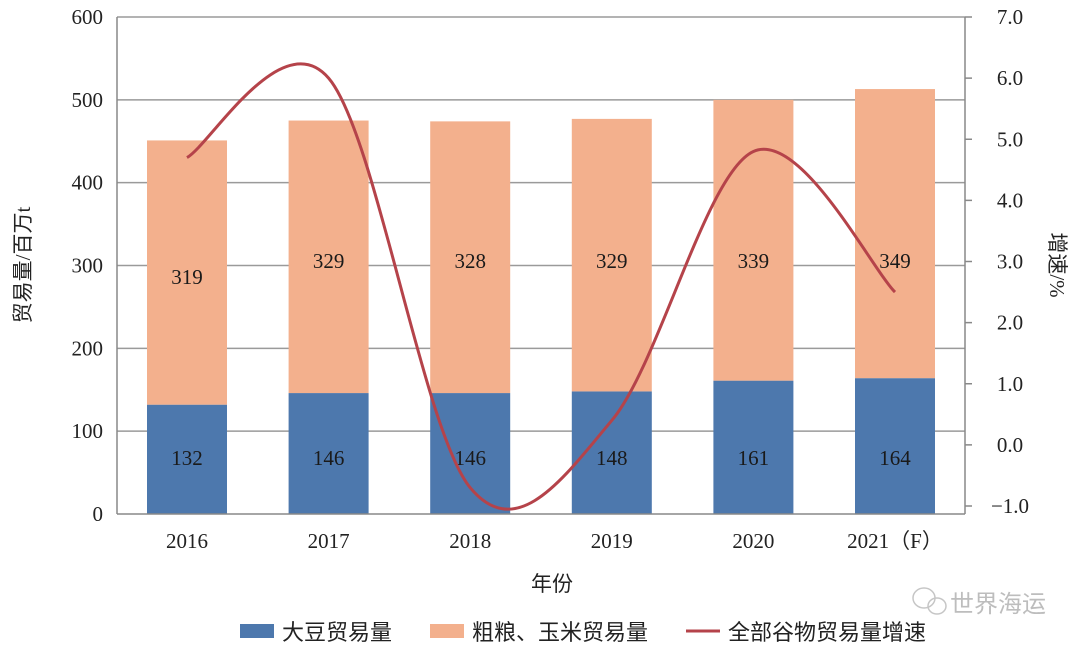 The width and height of the screenshot is (1080, 652). Describe the element at coordinates (1010, 506) in the screenshot. I see `y2-tick-label: −1.0` at that location.